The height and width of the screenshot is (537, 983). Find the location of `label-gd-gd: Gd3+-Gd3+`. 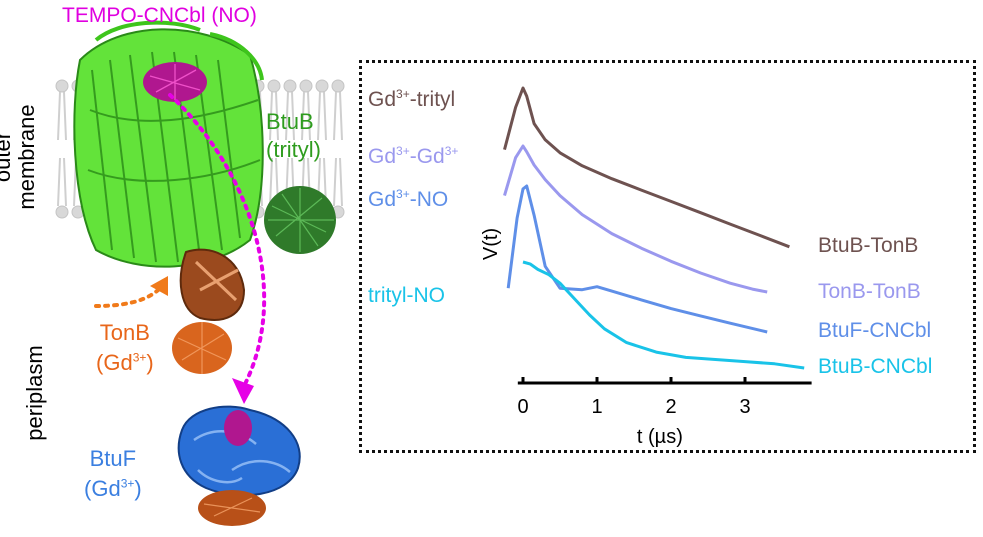

label-gd-gd: Gd3+-Gd3+ is located at coordinates (413, 157).